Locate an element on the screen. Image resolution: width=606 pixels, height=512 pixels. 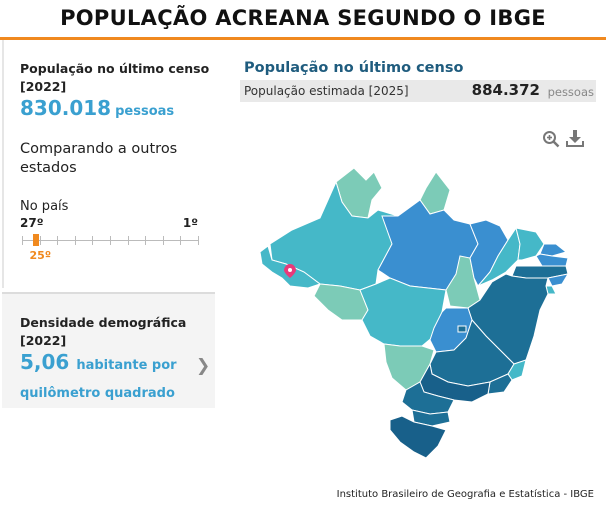
population-label: População no último censo [2022] is located at coordinates (115, 77).